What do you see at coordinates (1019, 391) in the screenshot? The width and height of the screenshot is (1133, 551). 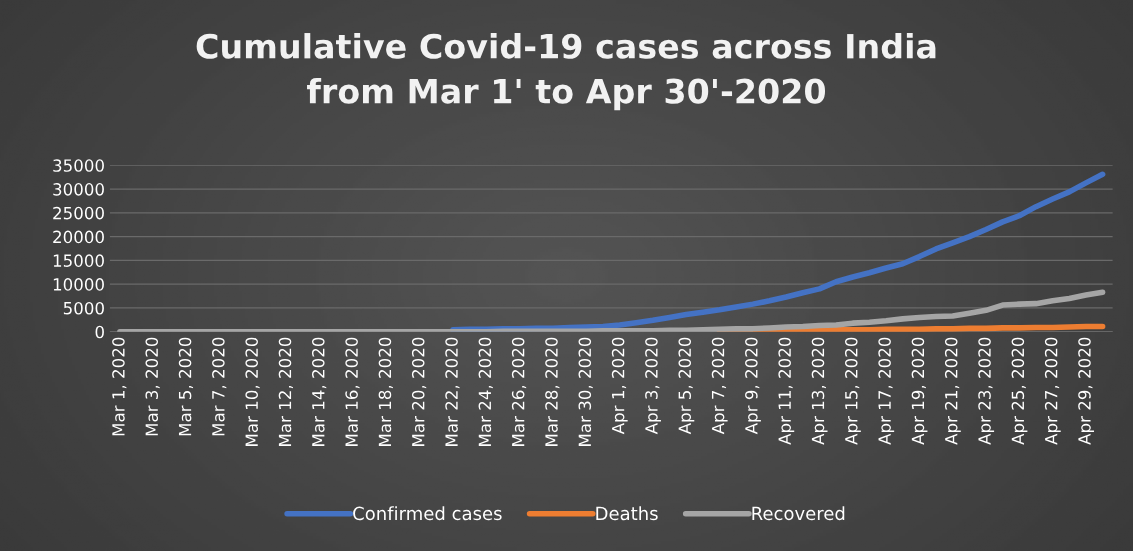 I see `x-tick-label: Apr 25, 2020` at bounding box center [1019, 391].